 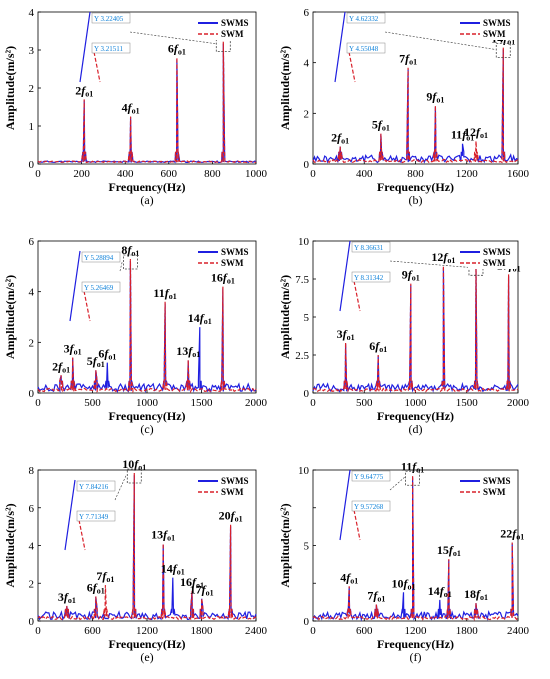 I want to click on peak-label: 18fo1, so click(x=476, y=594).